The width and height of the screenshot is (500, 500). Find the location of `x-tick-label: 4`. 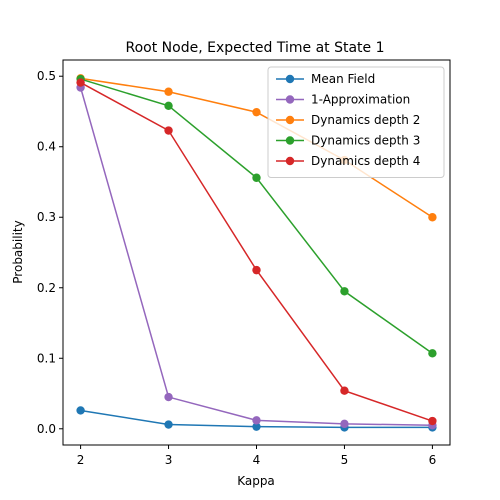

x-tick-label: 4 is located at coordinates (257, 460).